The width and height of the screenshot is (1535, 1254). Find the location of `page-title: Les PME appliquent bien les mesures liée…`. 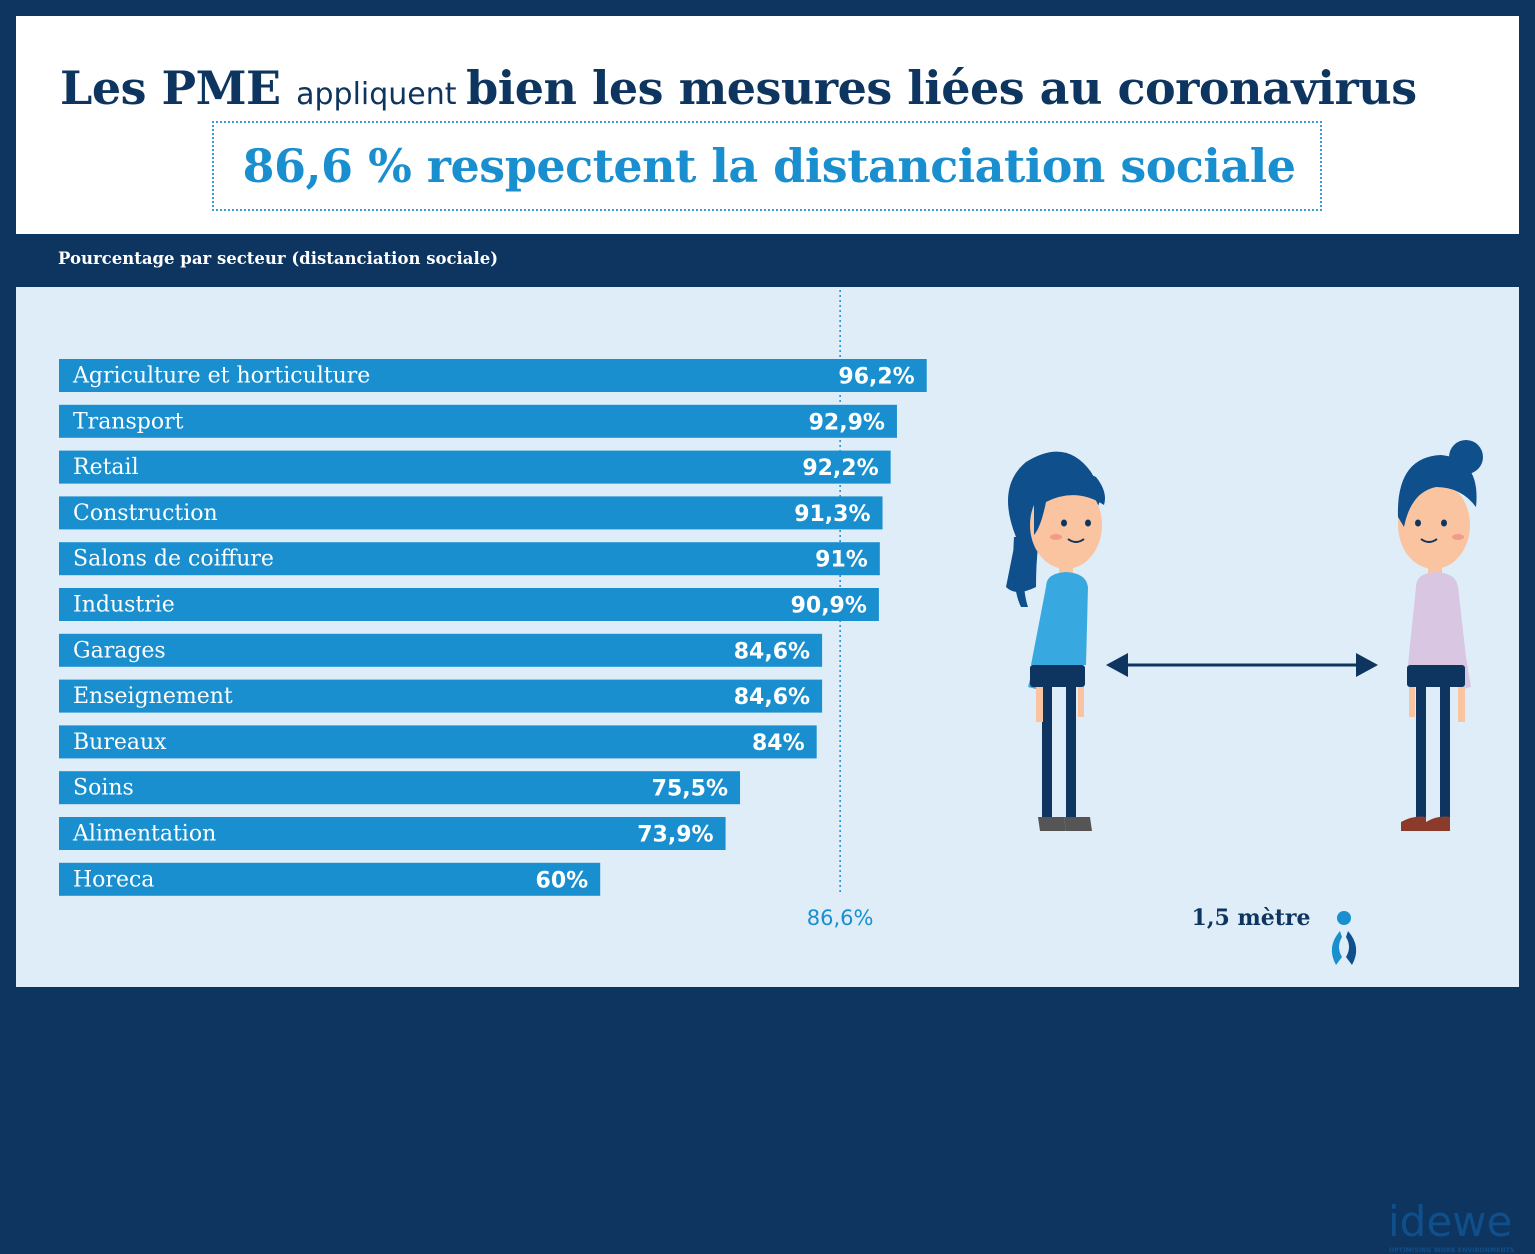

page-title: Les PME appliquent bien les mesures liée… is located at coordinates (738, 91).